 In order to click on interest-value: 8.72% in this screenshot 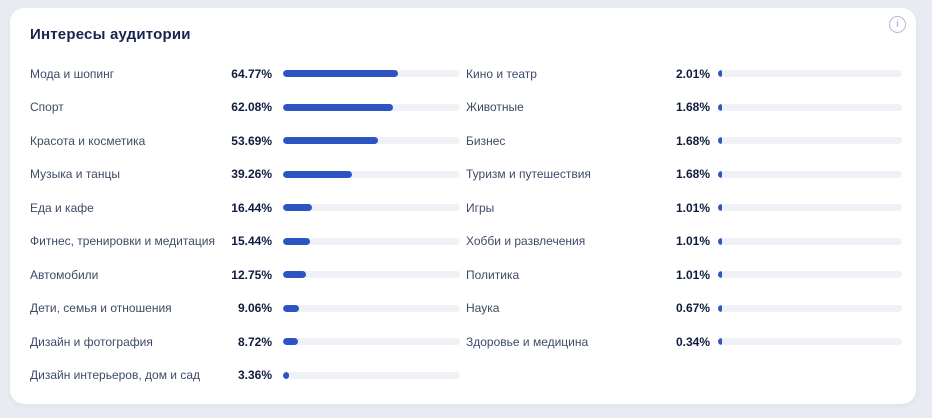, I will do `click(254, 341)`.